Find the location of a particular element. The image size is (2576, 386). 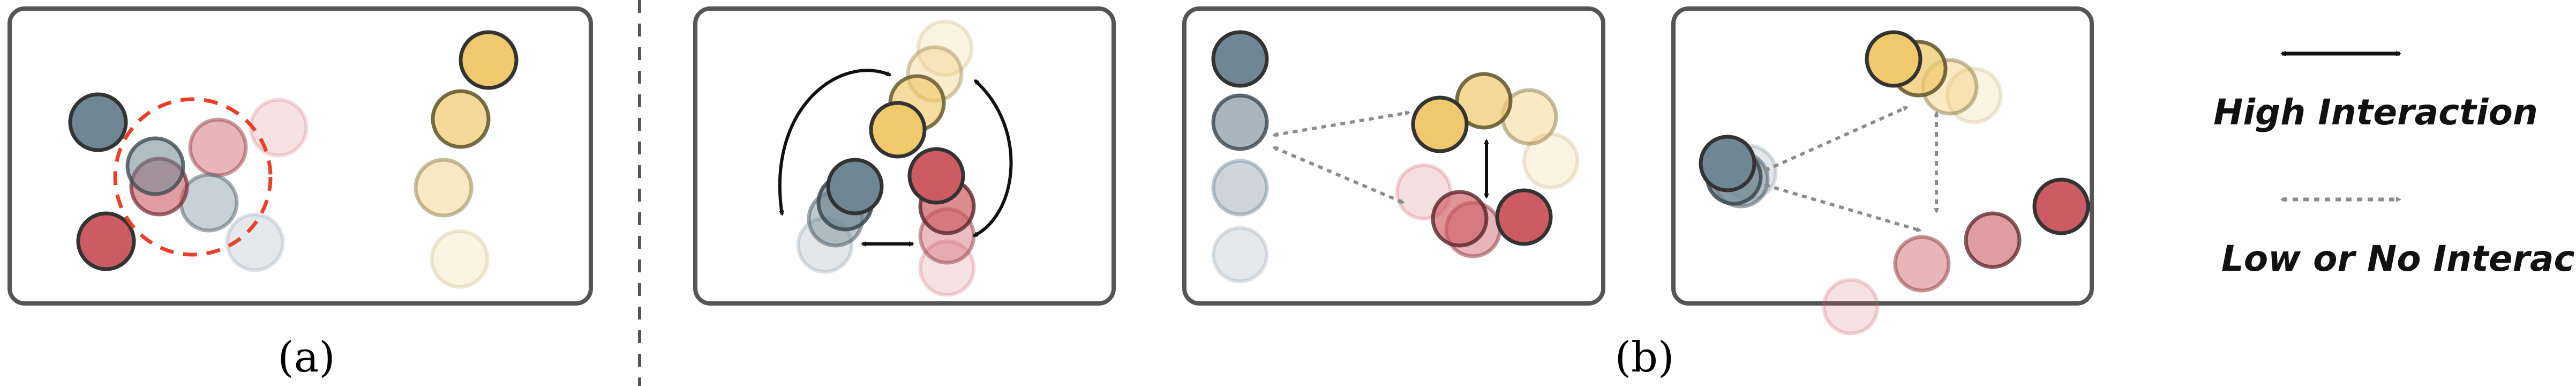

agent-red-faint is located at coordinates (279, 128).